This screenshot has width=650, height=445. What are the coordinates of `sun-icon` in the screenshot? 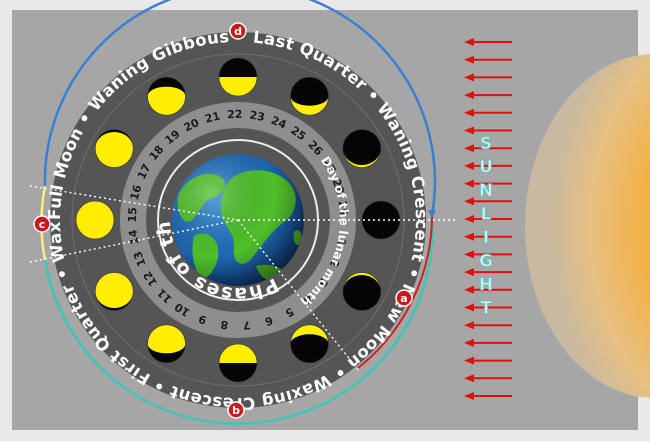 It's located at (587, 226).